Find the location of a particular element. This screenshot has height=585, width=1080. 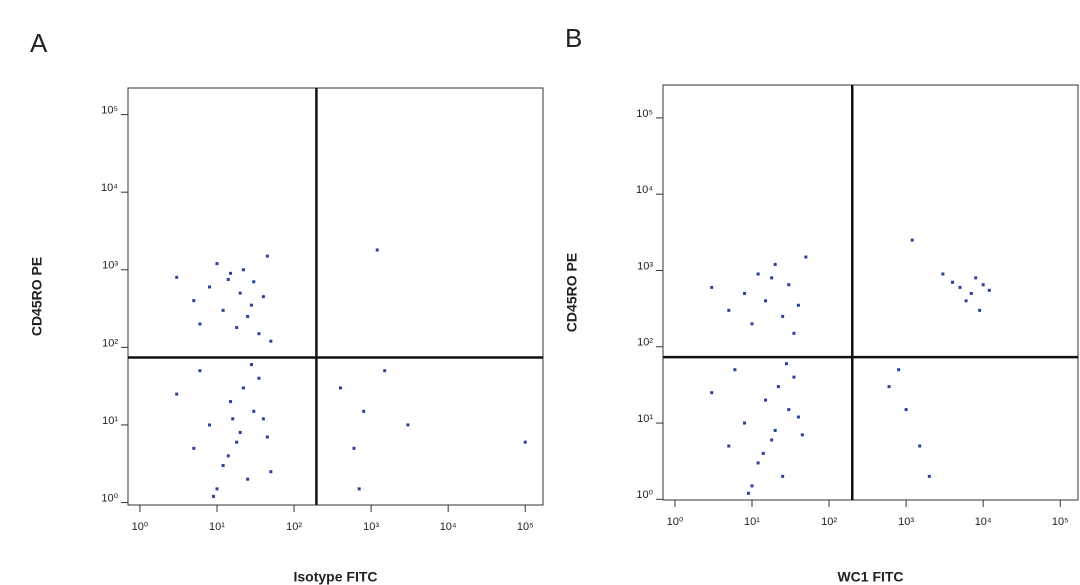

panel-label: A is located at coordinates (39, 43).